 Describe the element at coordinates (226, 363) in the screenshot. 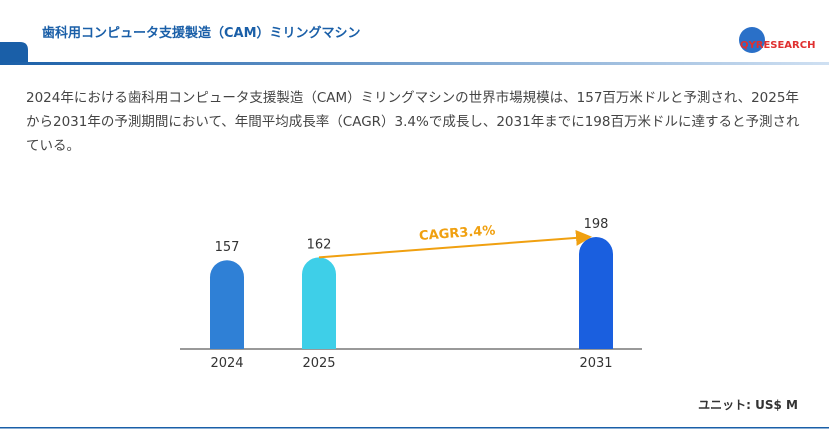

I see `x-tick-label: 2024` at that location.